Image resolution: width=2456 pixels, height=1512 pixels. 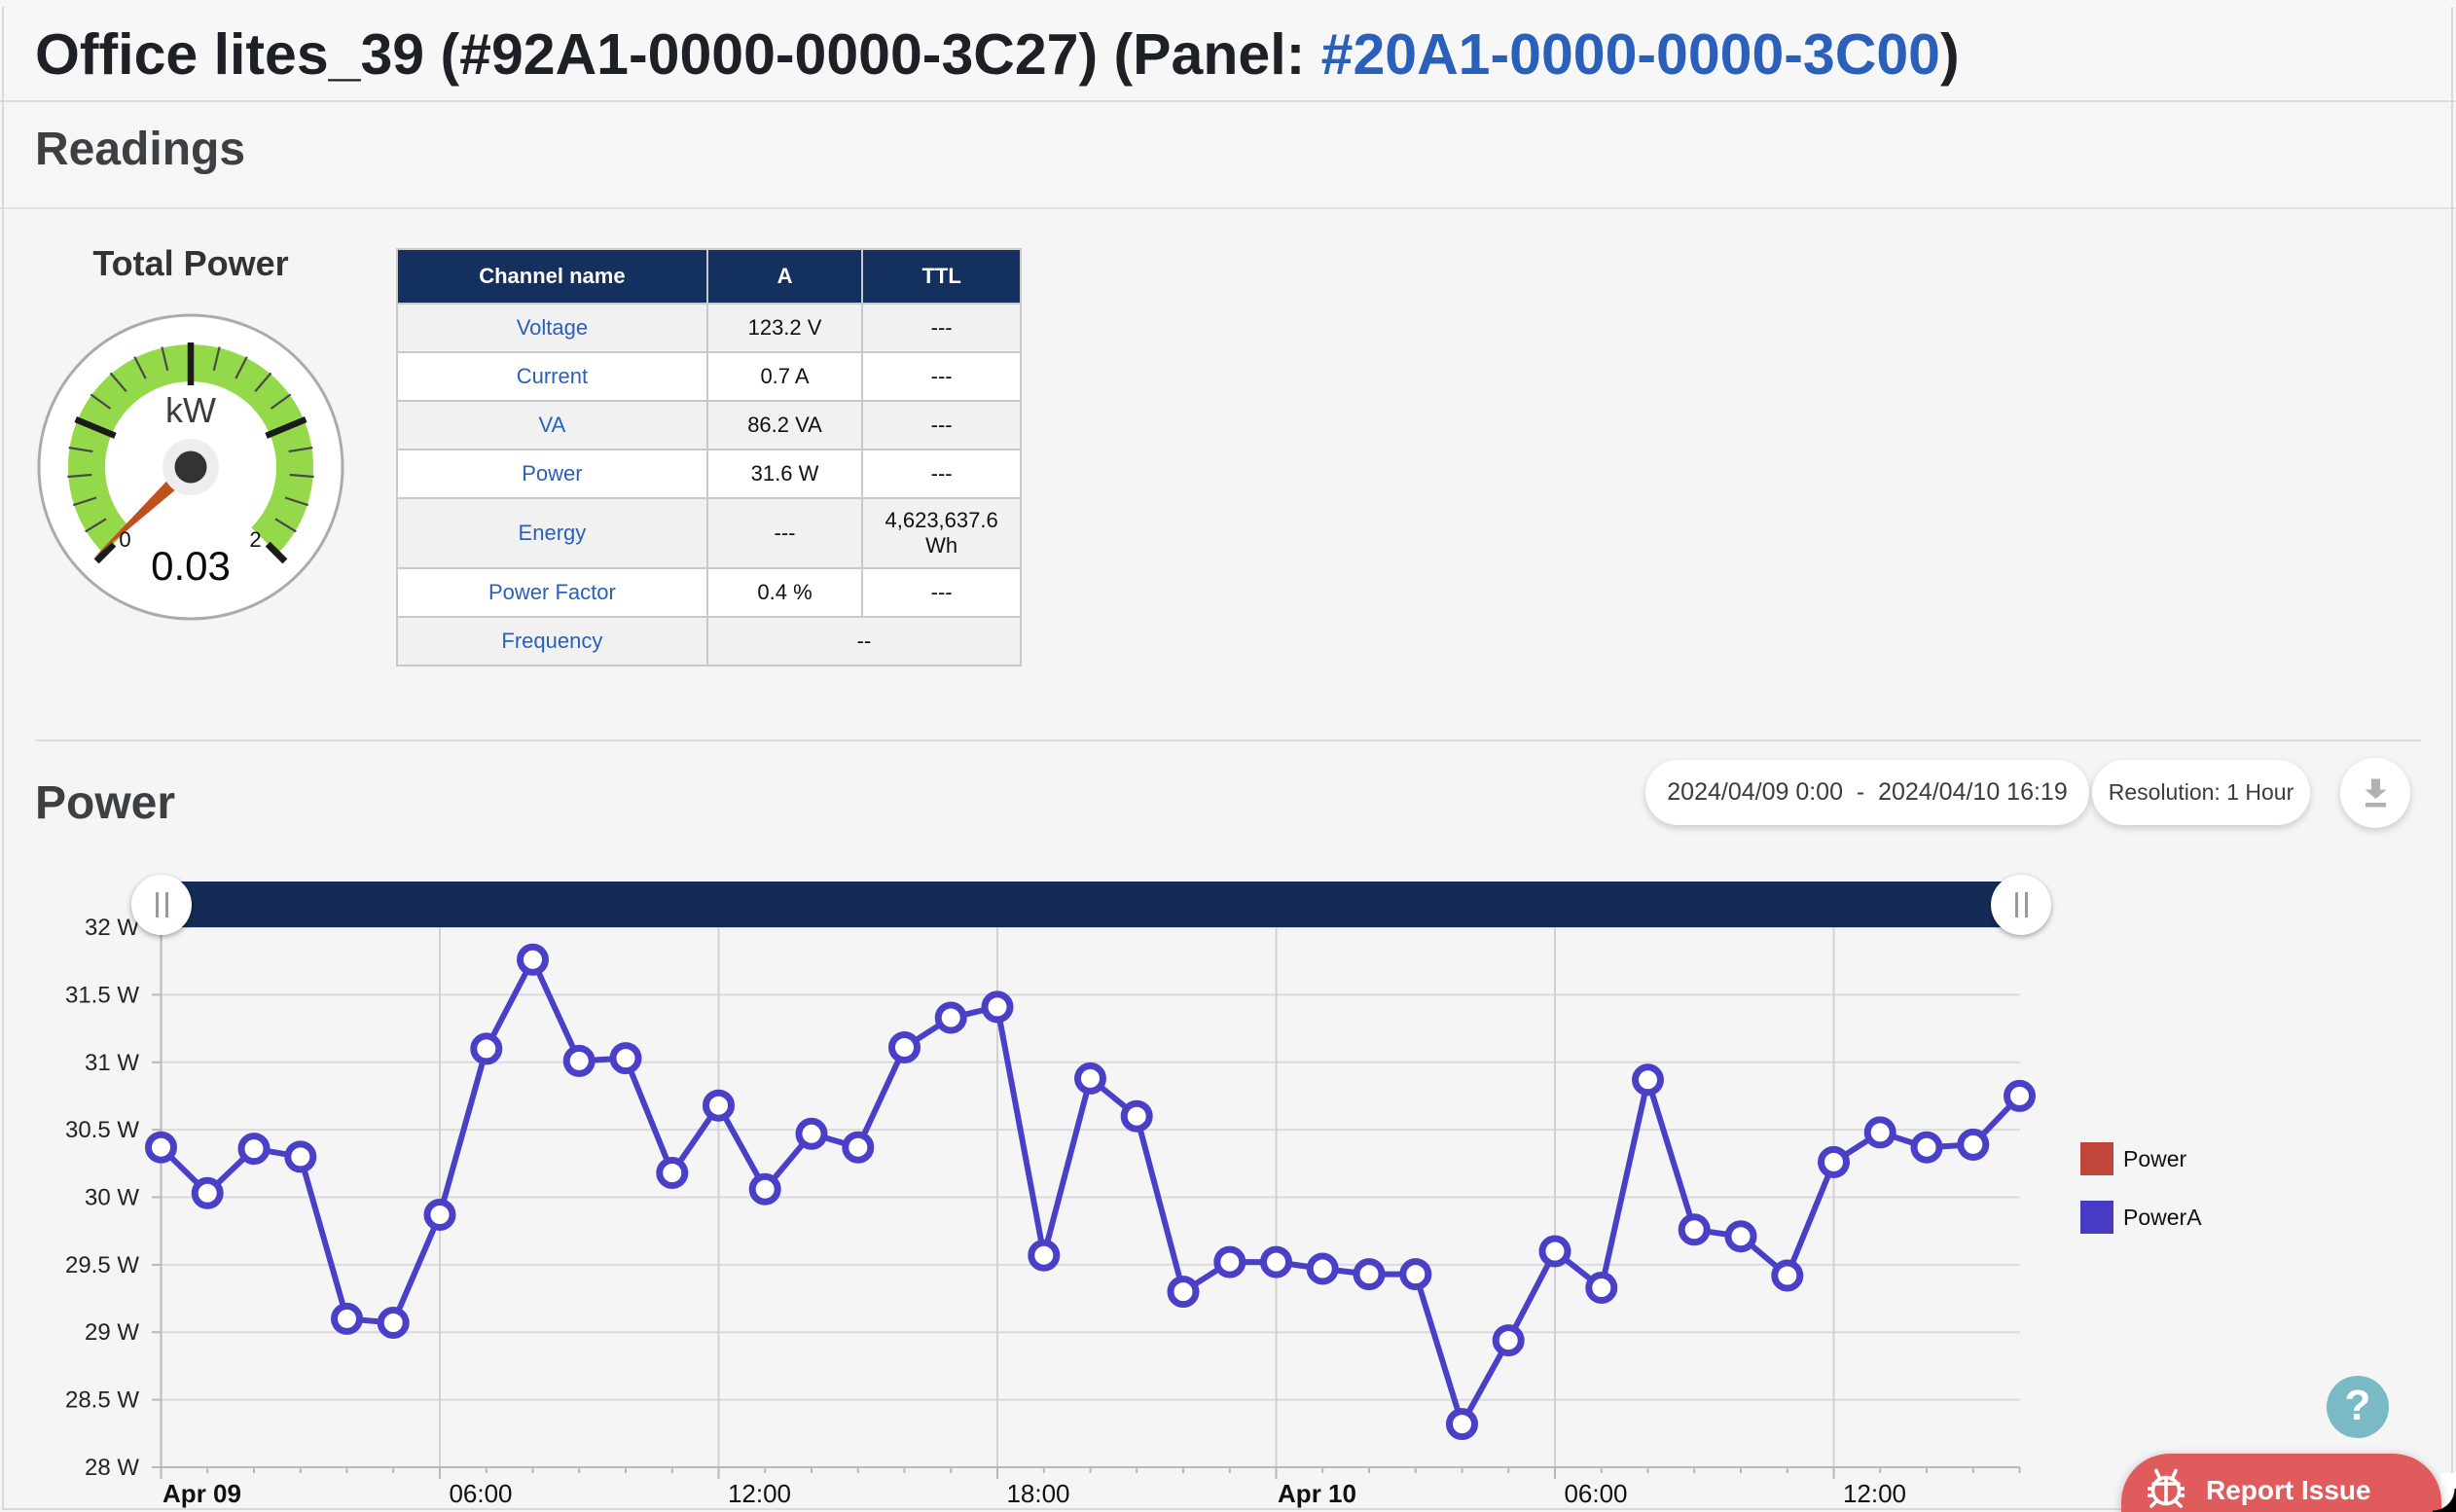 I want to click on svg-text: 29 W, so click(x=112, y=1332).